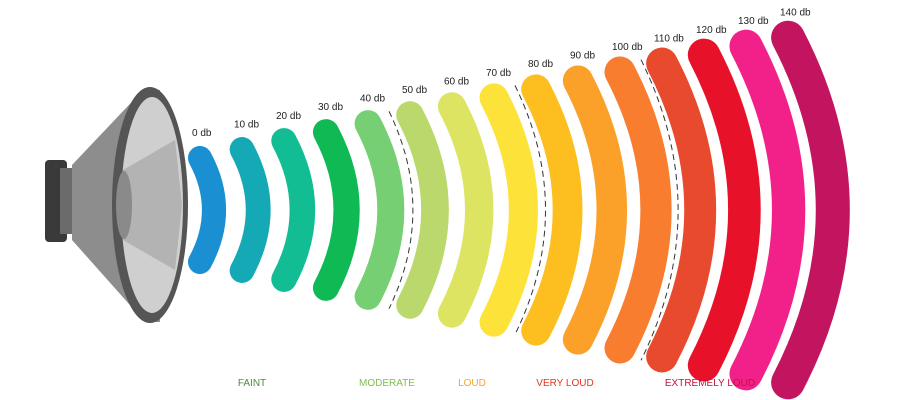 This screenshot has width=900, height=400. What do you see at coordinates (387, 383) in the screenshot?
I see `category-label: MODERATE` at bounding box center [387, 383].